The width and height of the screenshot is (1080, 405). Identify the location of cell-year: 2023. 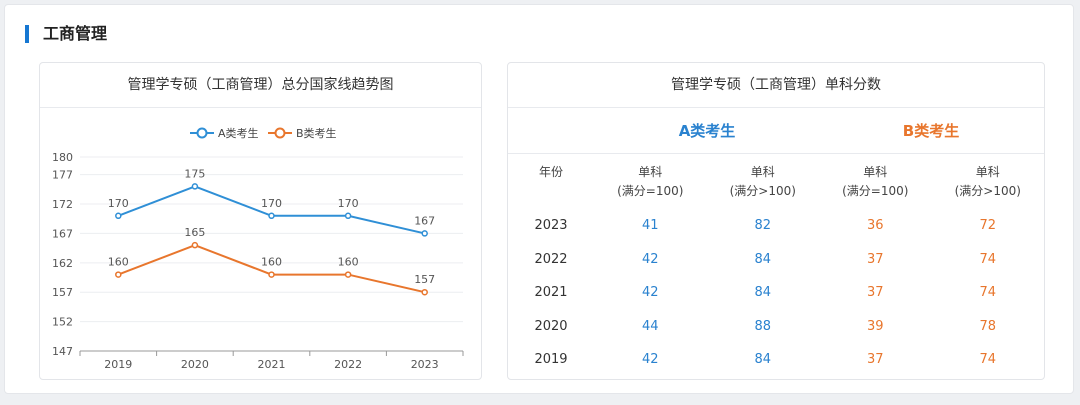
(551, 226).